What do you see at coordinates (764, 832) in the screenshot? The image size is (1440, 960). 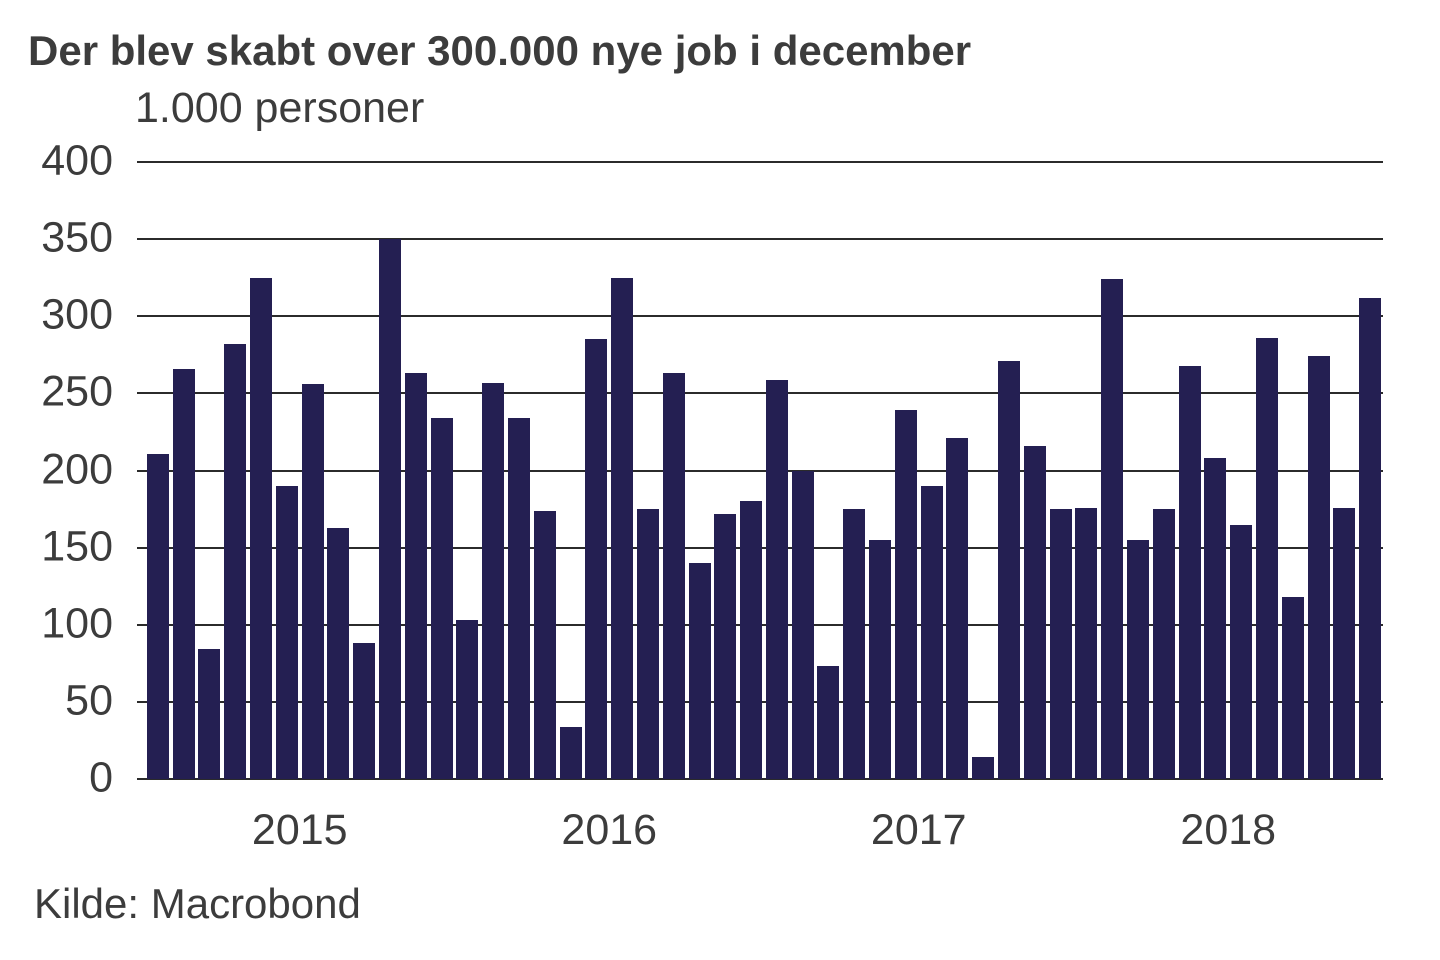 I see `x-axis-labels: 2015 2016 2017 2018` at bounding box center [764, 832].